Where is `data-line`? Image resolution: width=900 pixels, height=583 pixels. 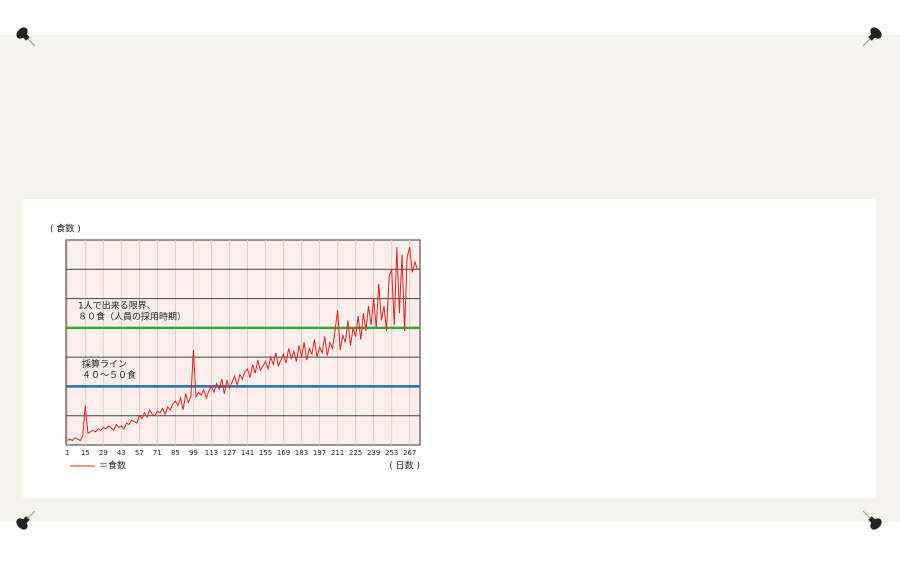
data-line is located at coordinates (242, 344).